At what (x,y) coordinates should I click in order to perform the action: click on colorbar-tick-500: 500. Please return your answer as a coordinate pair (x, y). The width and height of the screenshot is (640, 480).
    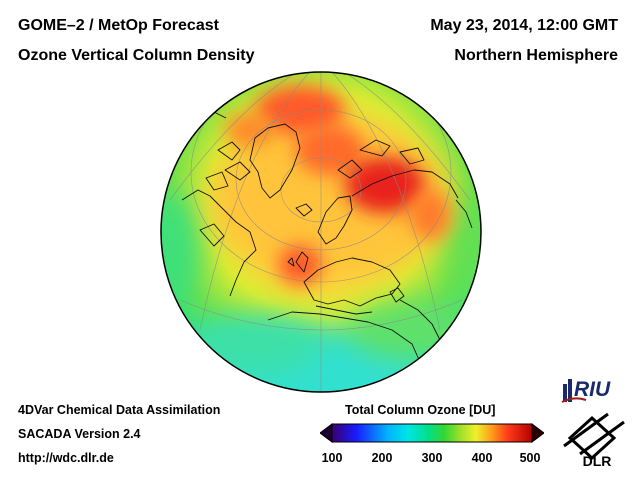
    Looking at the image, I should click on (530, 458).